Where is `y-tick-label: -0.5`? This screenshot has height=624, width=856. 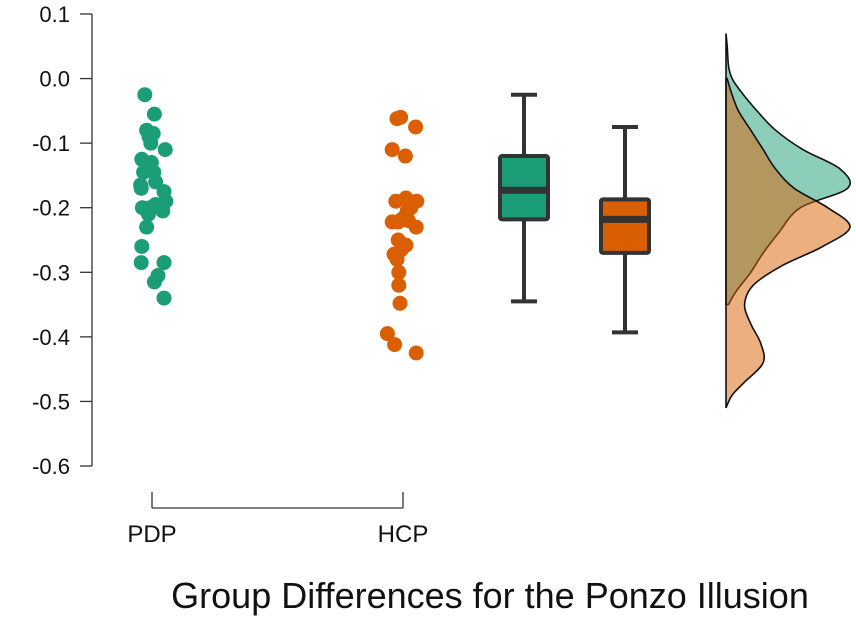
y-tick-label: -0.5 is located at coordinates (51, 401).